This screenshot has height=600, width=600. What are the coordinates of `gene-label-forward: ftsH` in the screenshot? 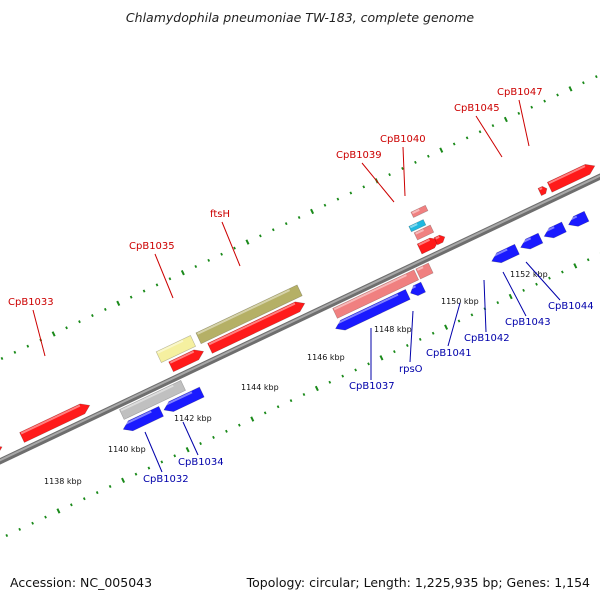 It's located at (220, 214).